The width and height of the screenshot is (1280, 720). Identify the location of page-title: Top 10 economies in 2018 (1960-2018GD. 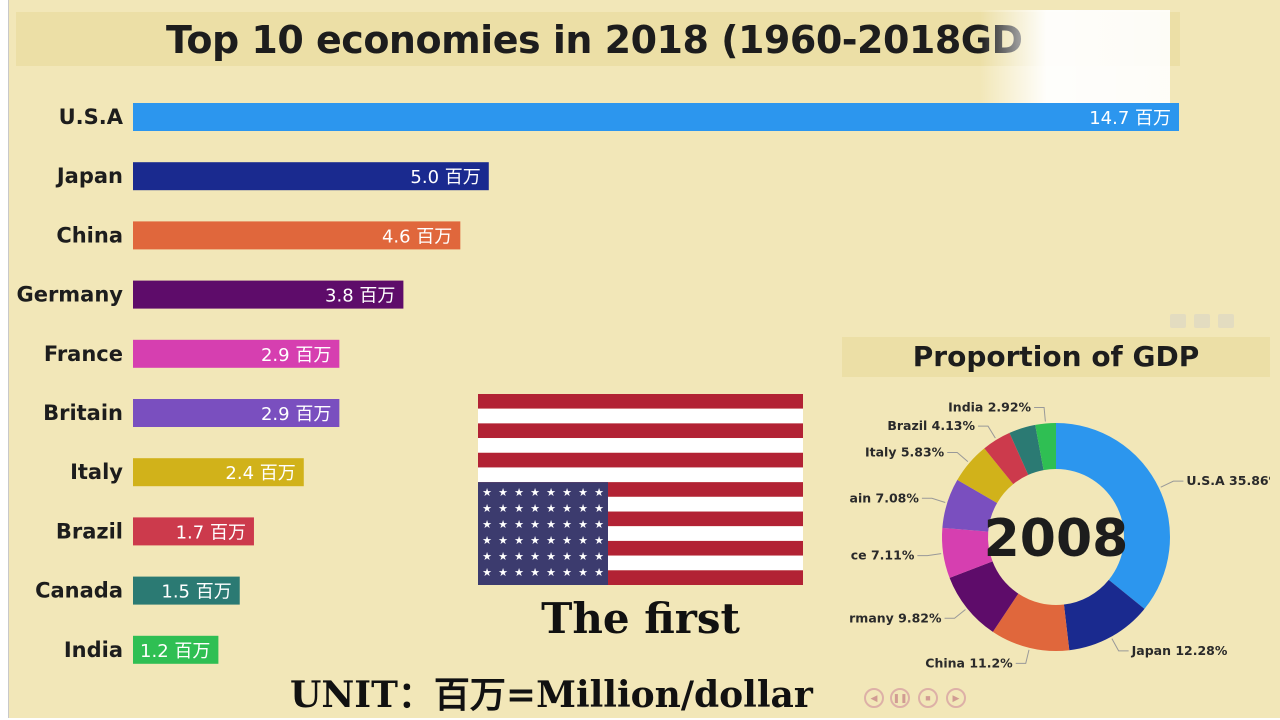
(594, 40).